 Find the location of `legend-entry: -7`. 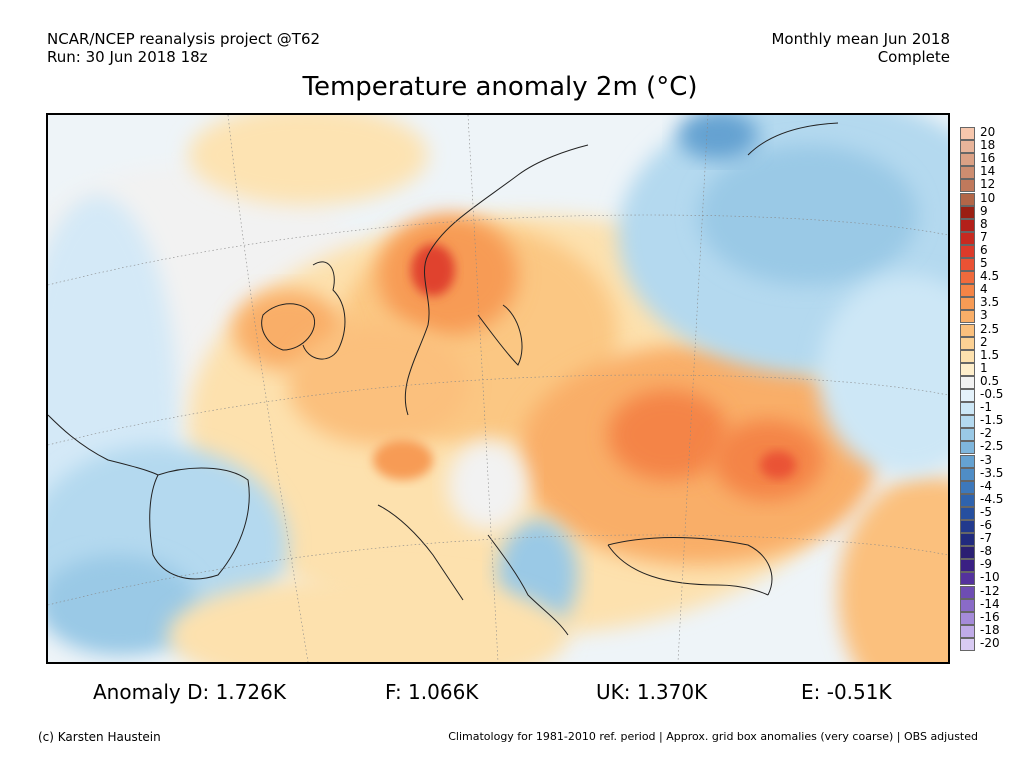

legend-entry: -7 is located at coordinates (992, 539).